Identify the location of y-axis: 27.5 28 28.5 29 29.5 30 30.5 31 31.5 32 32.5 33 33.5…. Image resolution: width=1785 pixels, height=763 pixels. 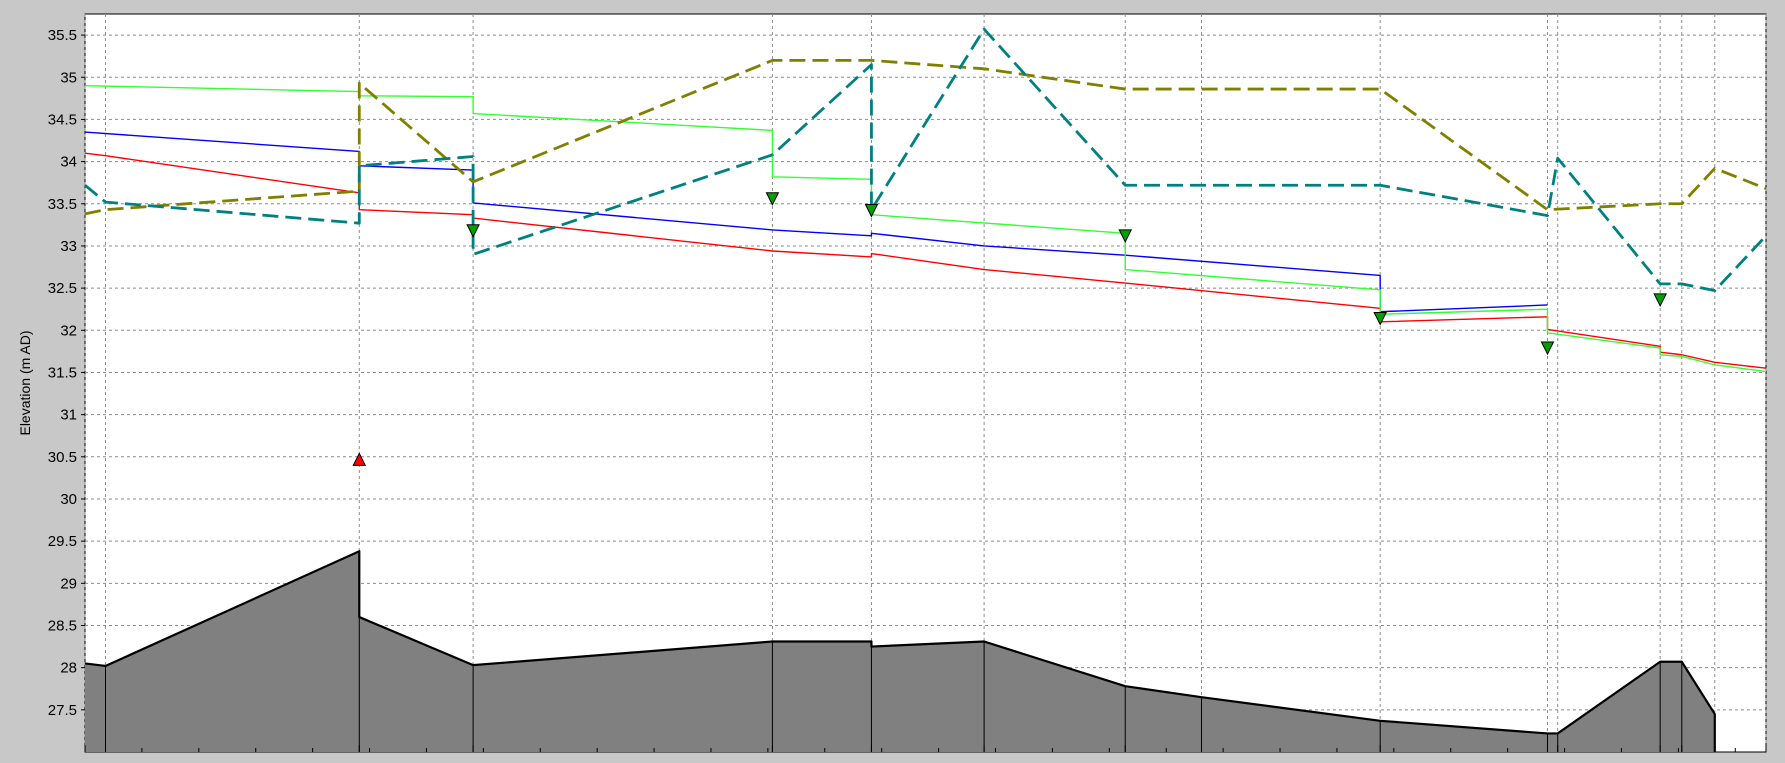
(66, 373).